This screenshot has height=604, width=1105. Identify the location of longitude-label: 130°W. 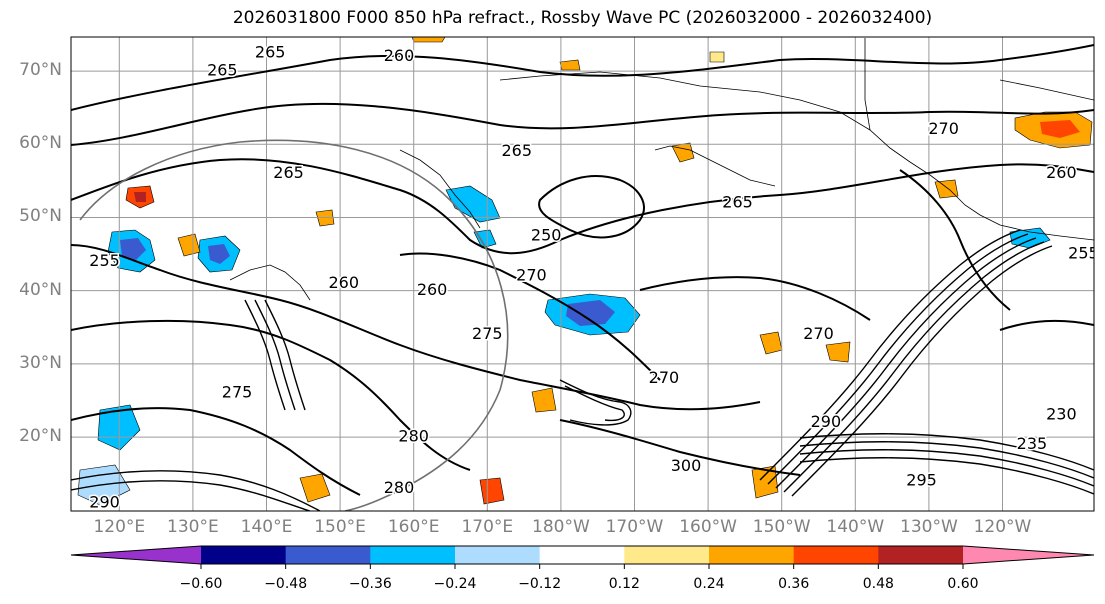
(929, 527).